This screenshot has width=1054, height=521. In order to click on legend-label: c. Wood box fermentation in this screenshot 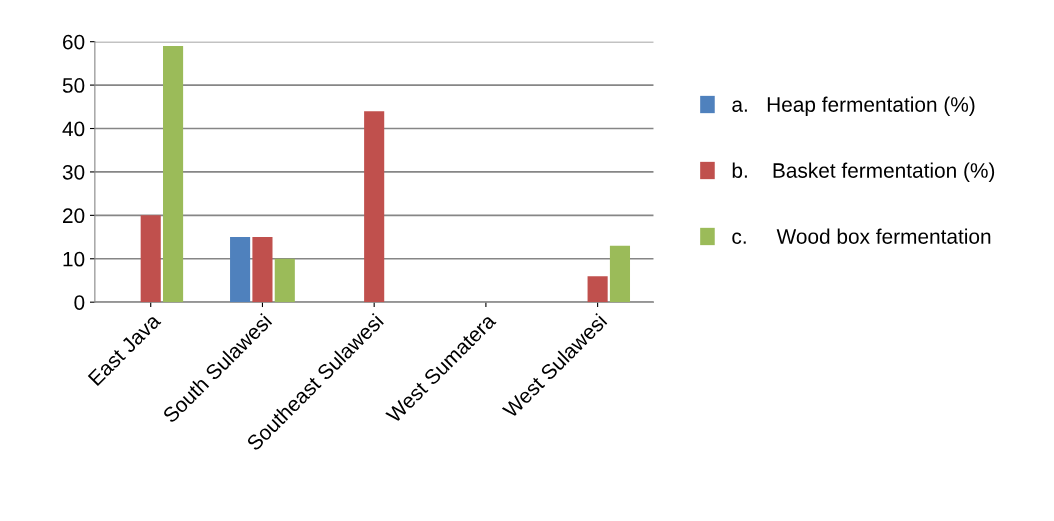, I will do `click(861, 236)`.